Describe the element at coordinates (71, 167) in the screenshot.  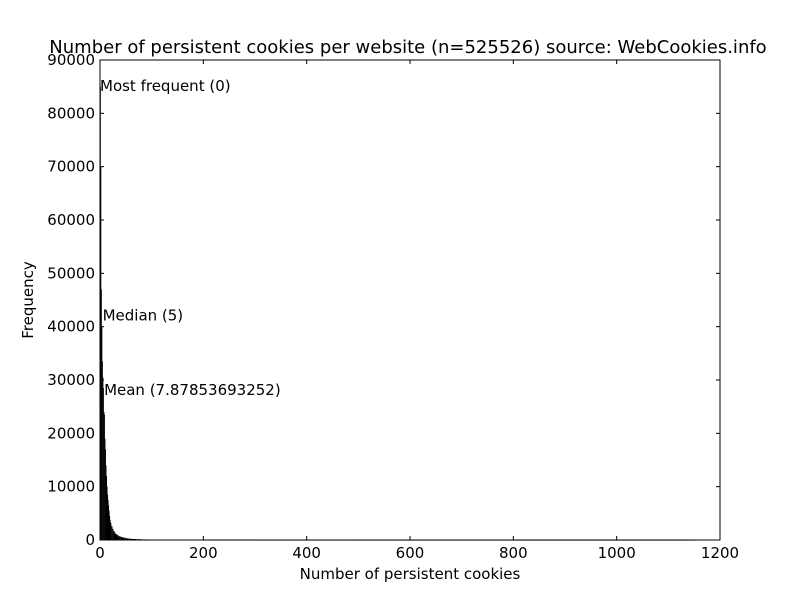
I see `y-tick-label: 70000` at that location.